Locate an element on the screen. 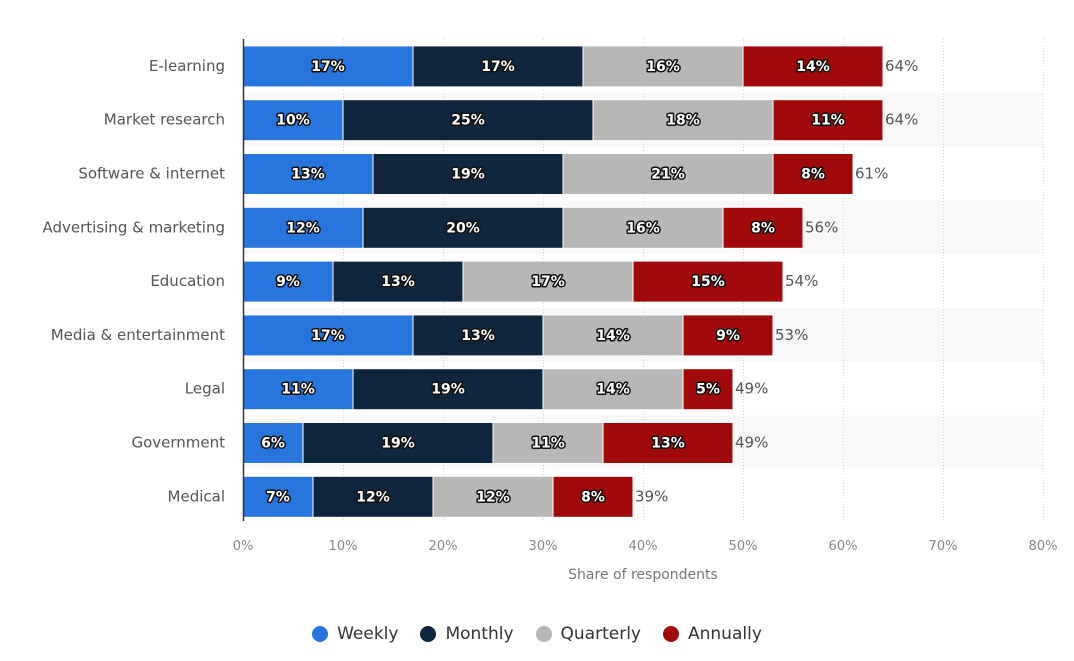 The image size is (1074, 661). x-tick-labels: 0% 10% 20% 30% 40% 50% 60% 70% 80% is located at coordinates (645, 546).